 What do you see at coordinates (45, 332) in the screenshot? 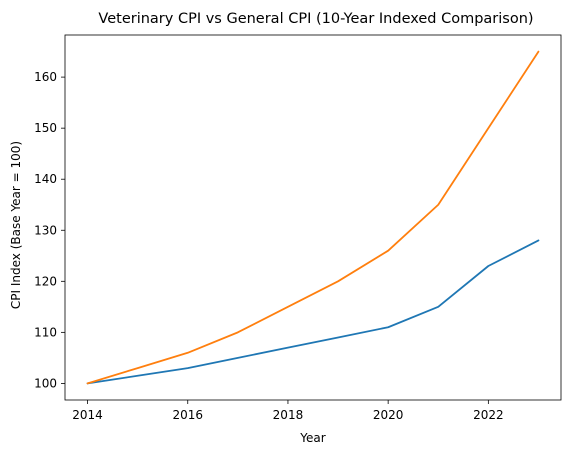
I see `y-tick-label: 110` at bounding box center [45, 332].